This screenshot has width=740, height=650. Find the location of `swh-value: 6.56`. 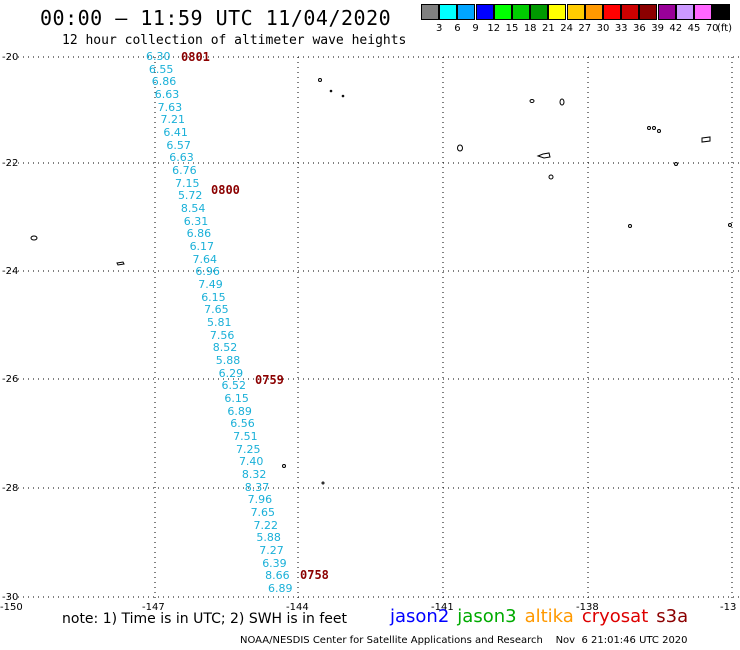

swh-value: 6.56 is located at coordinates (242, 424).